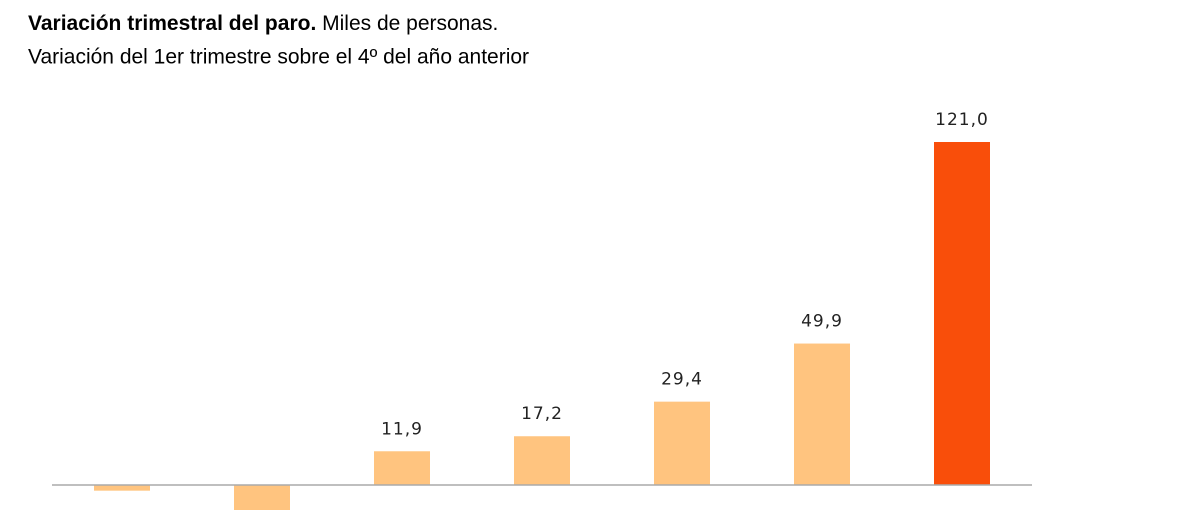  I want to click on value-label: 121,0, so click(962, 120).